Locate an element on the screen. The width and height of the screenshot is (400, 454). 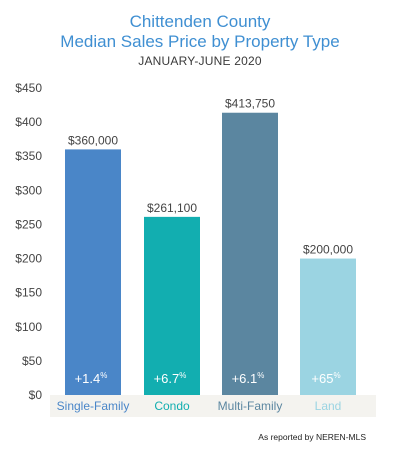
y-tick-label: $300 is located at coordinates (28, 190).